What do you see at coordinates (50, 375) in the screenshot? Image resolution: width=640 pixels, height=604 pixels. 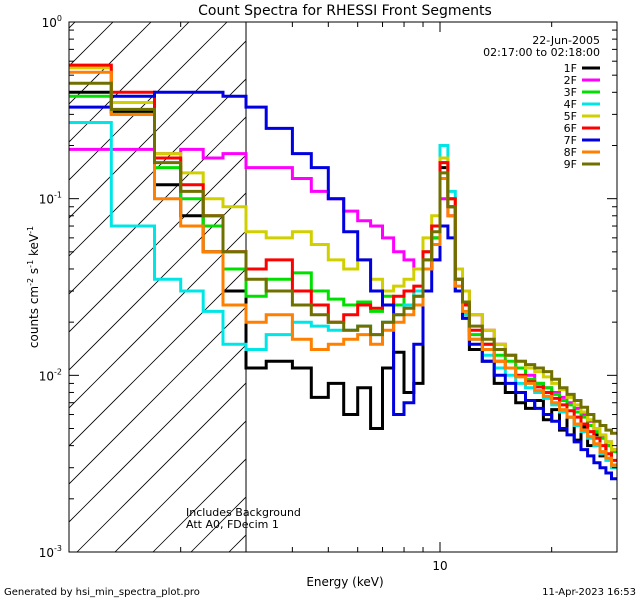 I see `y-tick-label: 10⁻²` at bounding box center [50, 375].